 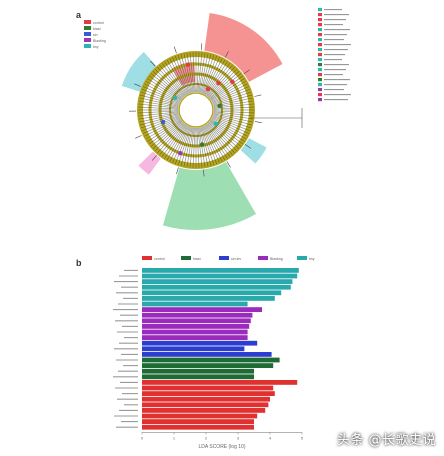 What do you see at coordinates (79, 263) in the screenshot?
I see `panel-b-label: b` at bounding box center [79, 263].